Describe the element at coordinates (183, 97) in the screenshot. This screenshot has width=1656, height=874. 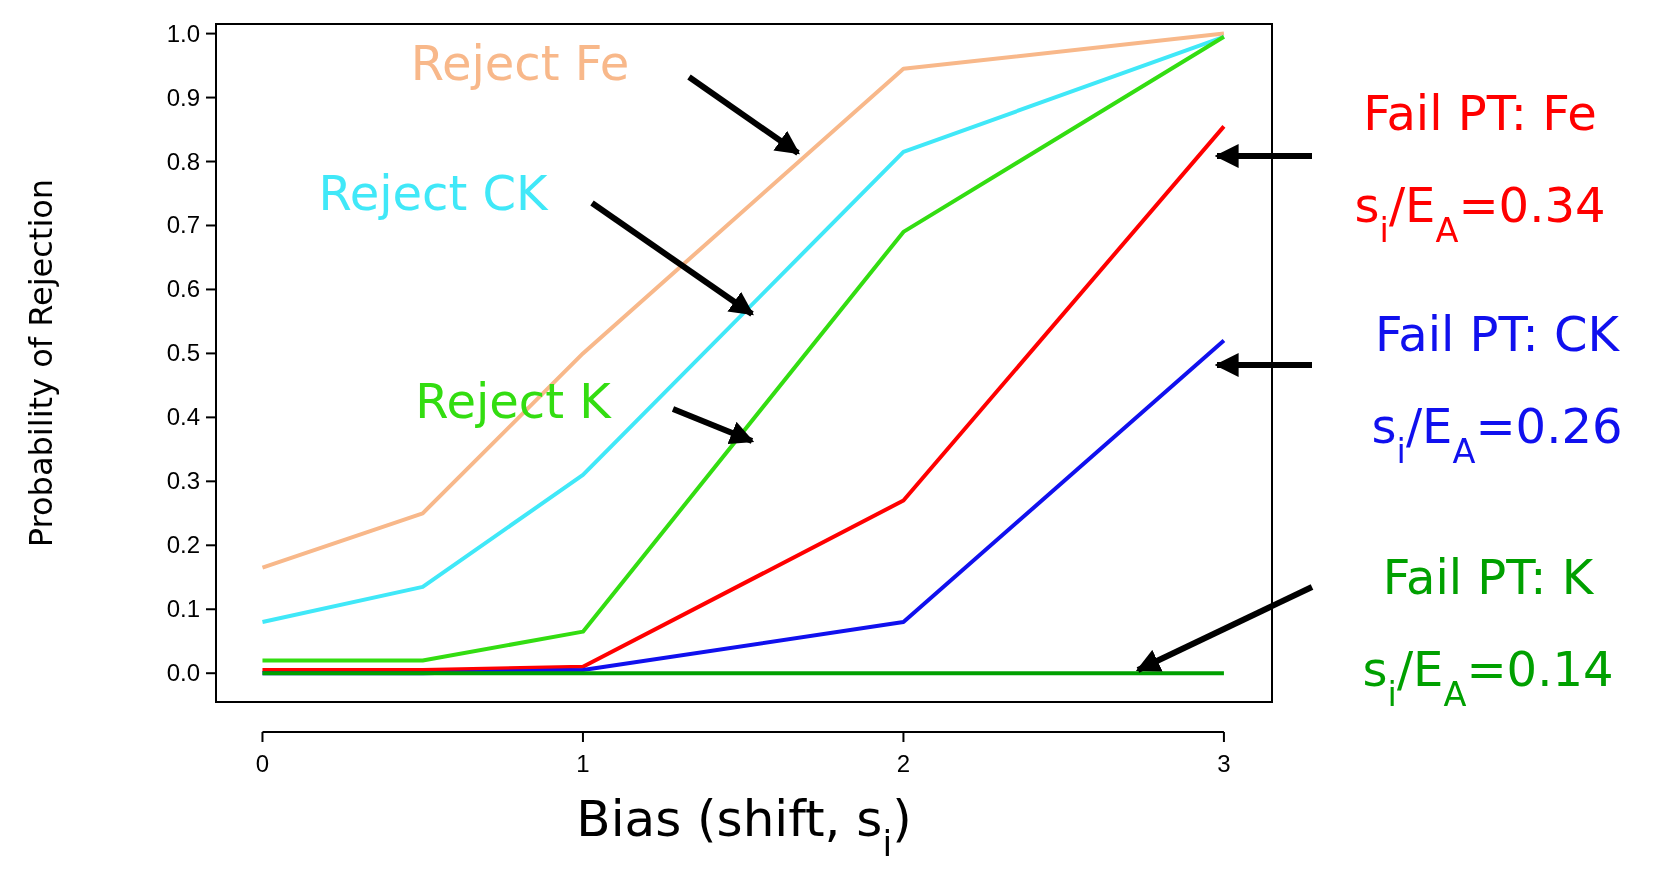
I see `y-tick-label: 0.9` at that location.